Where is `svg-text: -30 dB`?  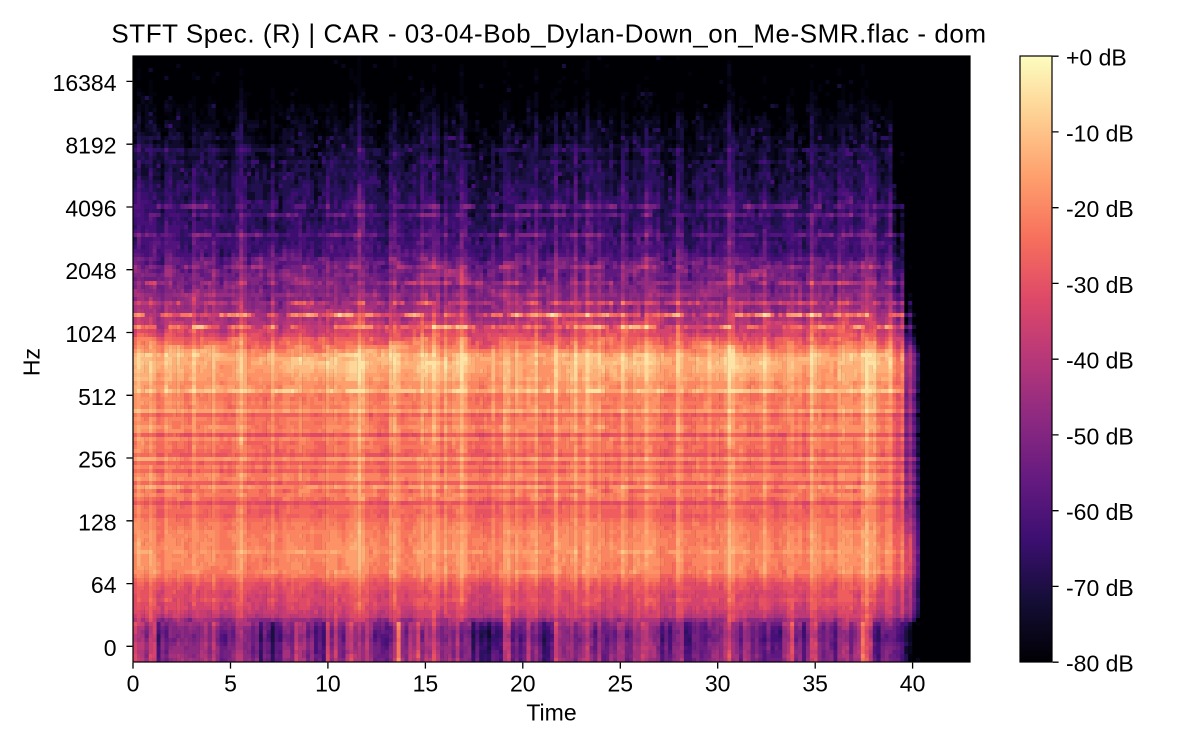 svg-text: -30 dB is located at coordinates (1100, 285).